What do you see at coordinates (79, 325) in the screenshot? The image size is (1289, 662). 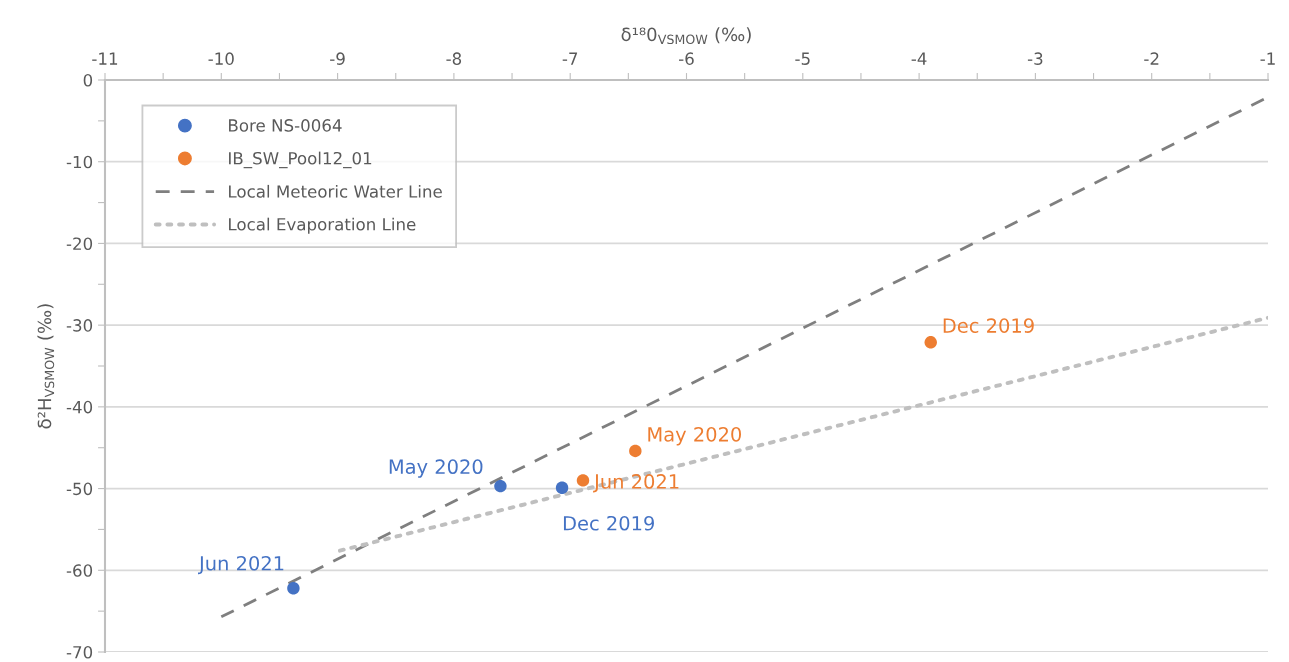 I see `y-tick-label: -30` at bounding box center [79, 325].